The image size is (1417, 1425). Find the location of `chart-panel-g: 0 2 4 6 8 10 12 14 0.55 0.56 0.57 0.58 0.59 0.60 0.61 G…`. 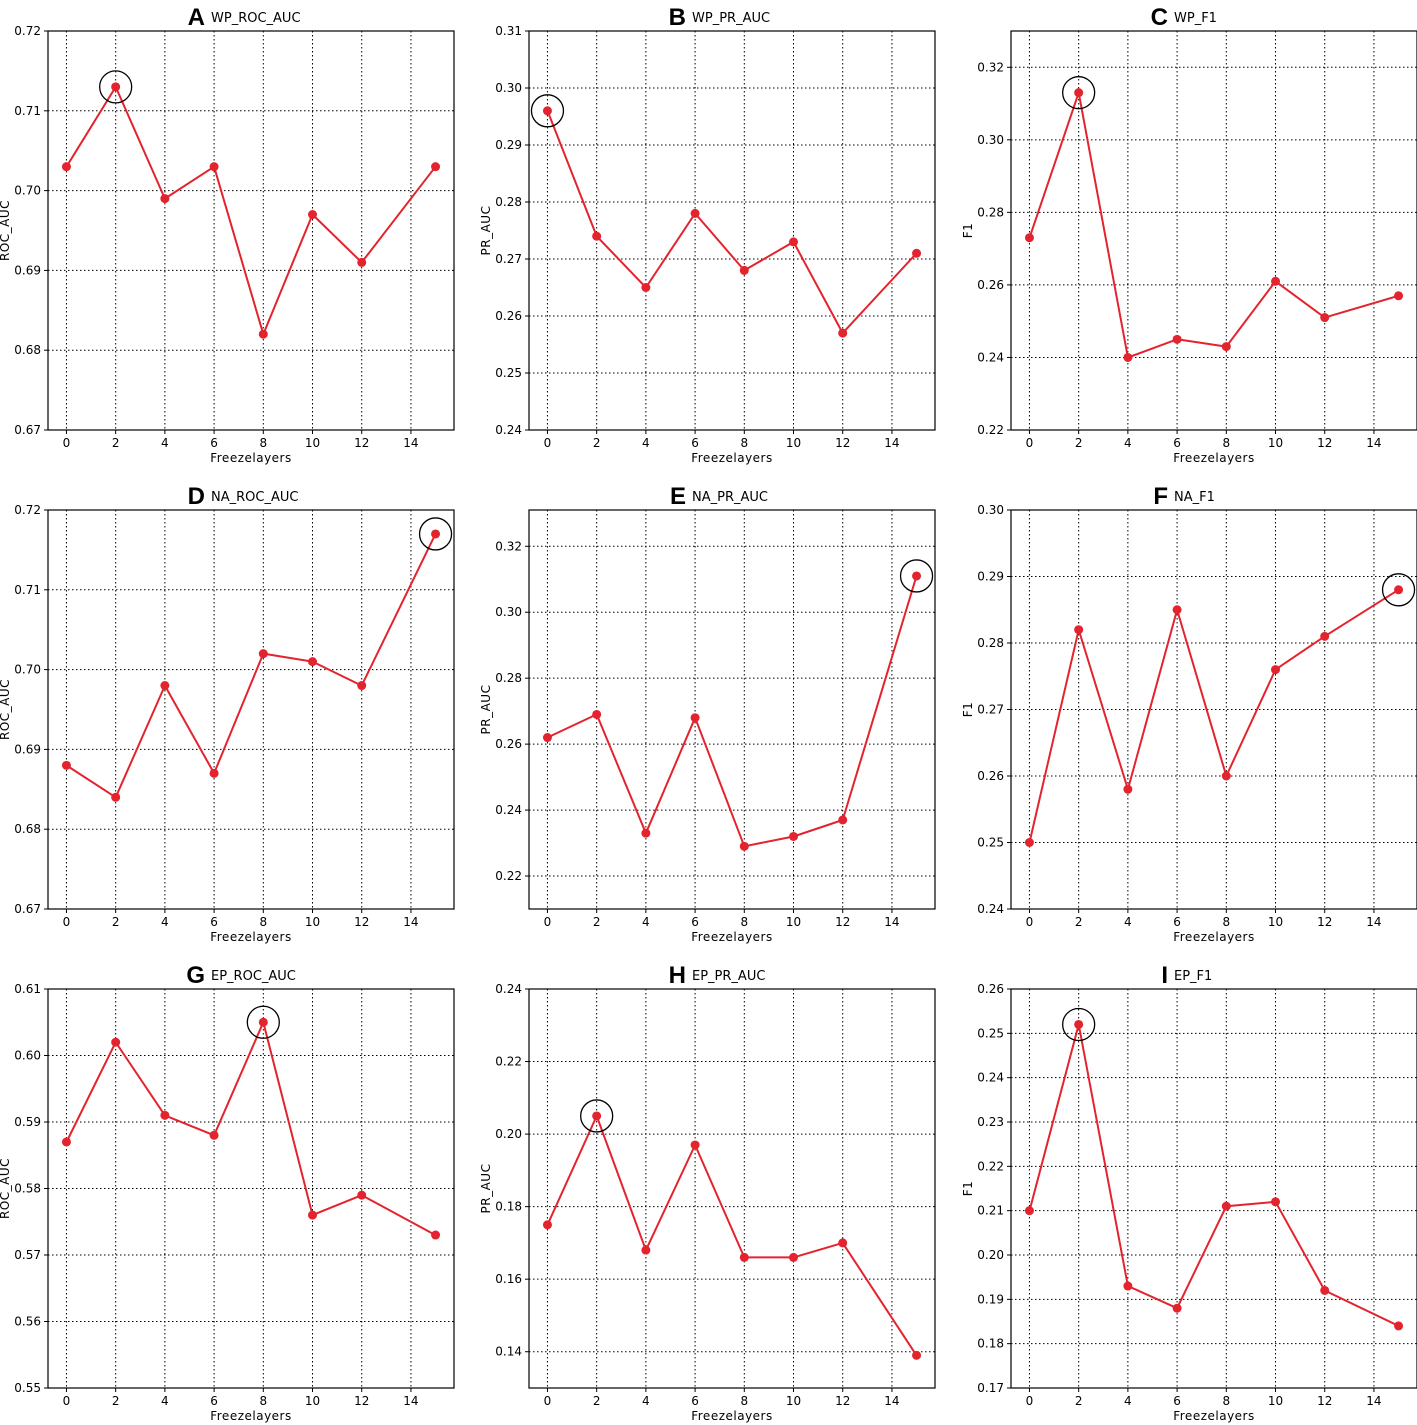

chart-panel-g: 0 2 4 6 8 10 12 14 0.55 0.56 0.57 0.58 0.59 0.60 0.61 G… is located at coordinates (227, 1192).